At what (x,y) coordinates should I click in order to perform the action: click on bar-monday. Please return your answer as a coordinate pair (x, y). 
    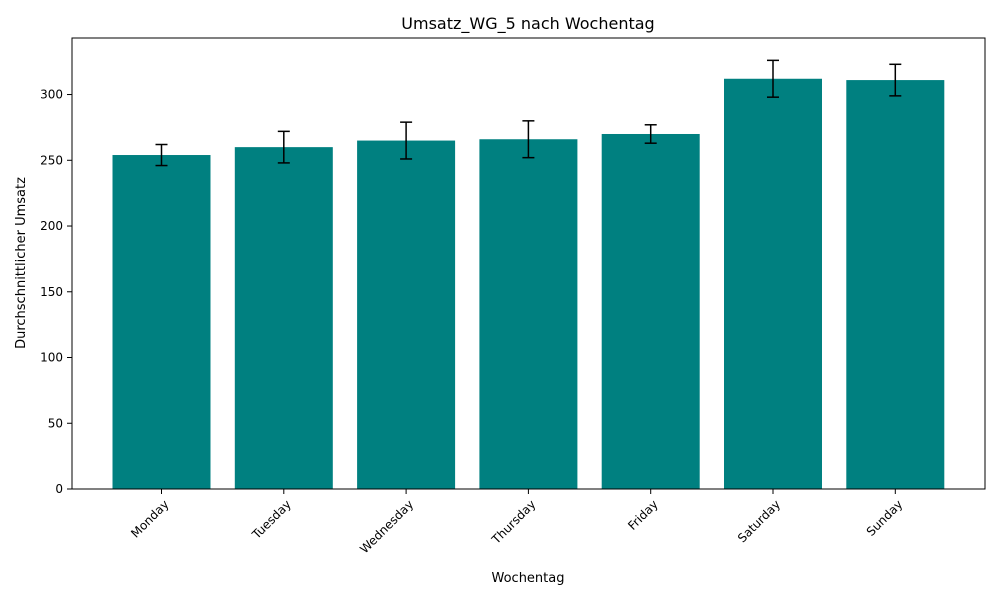
    Looking at the image, I should click on (161, 322).